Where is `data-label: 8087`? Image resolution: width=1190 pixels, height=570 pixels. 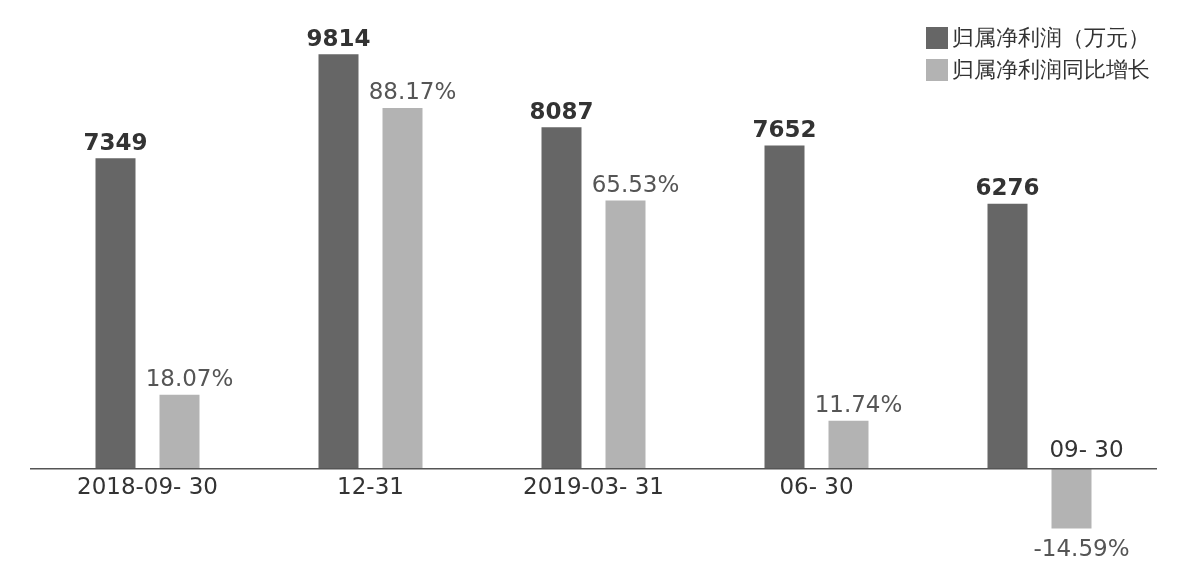
data-label: 8087 is located at coordinates (561, 110).